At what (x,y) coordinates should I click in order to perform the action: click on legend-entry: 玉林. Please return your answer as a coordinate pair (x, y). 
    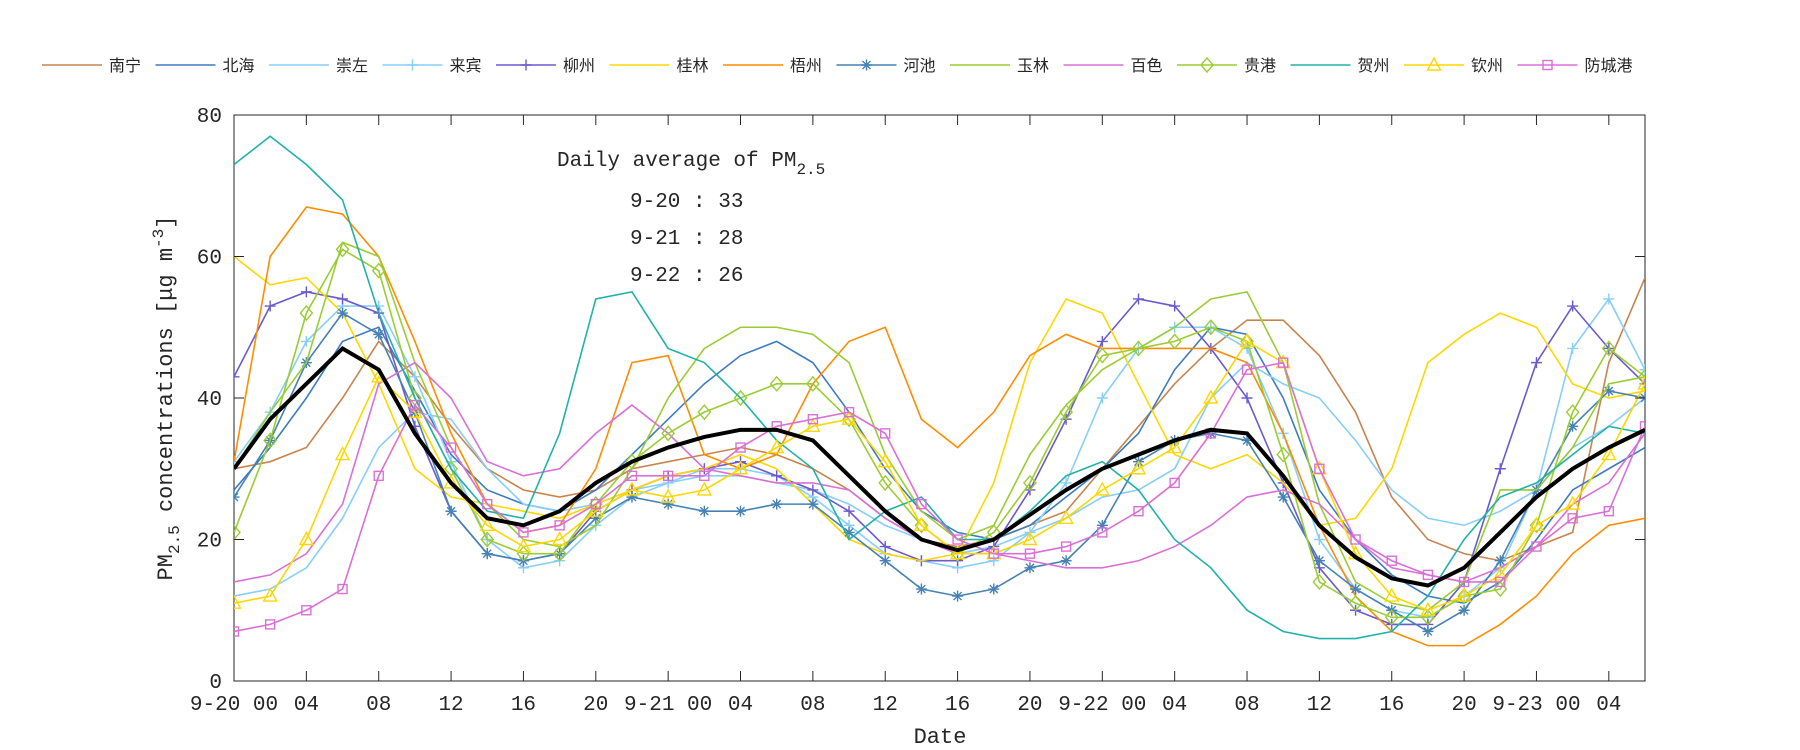
    Looking at the image, I should click on (999, 65).